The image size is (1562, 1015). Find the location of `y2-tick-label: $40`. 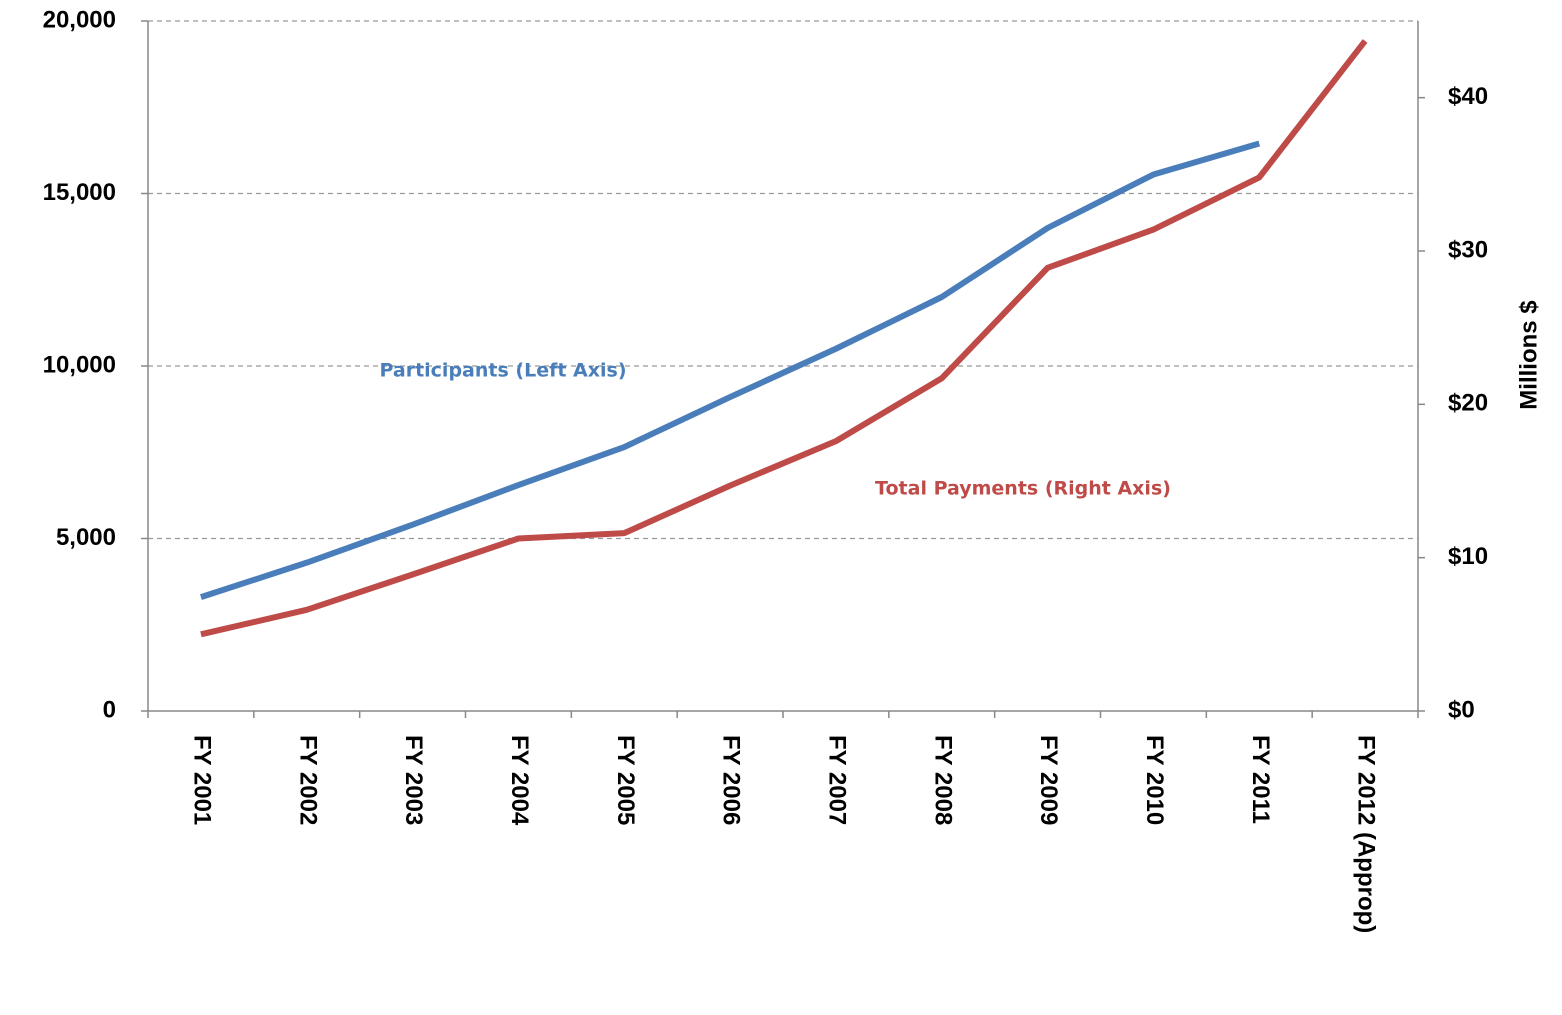

y2-tick-label: $40 is located at coordinates (1468, 96).